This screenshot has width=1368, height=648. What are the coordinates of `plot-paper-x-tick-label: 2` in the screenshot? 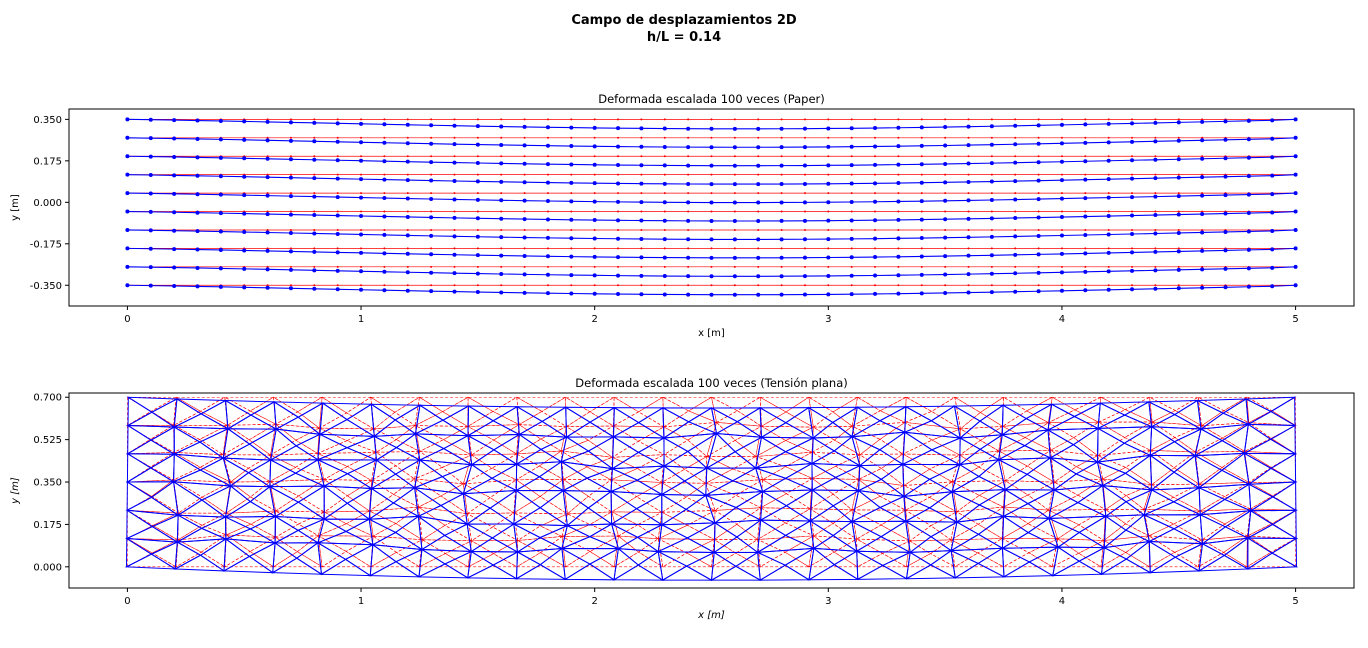 It's located at (594, 319).